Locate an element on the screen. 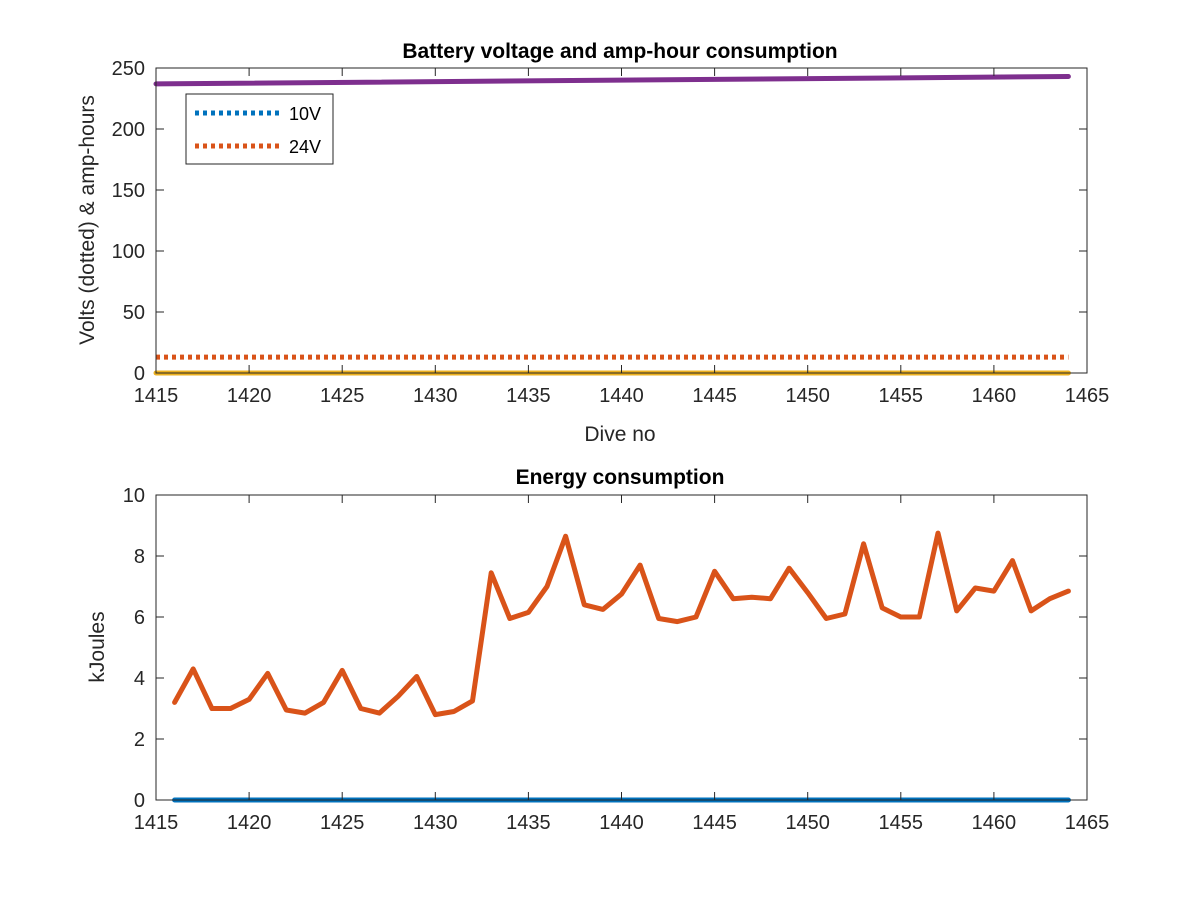 The height and width of the screenshot is (900, 1200). bottom-x-tick-label: 1425 is located at coordinates (342, 823).